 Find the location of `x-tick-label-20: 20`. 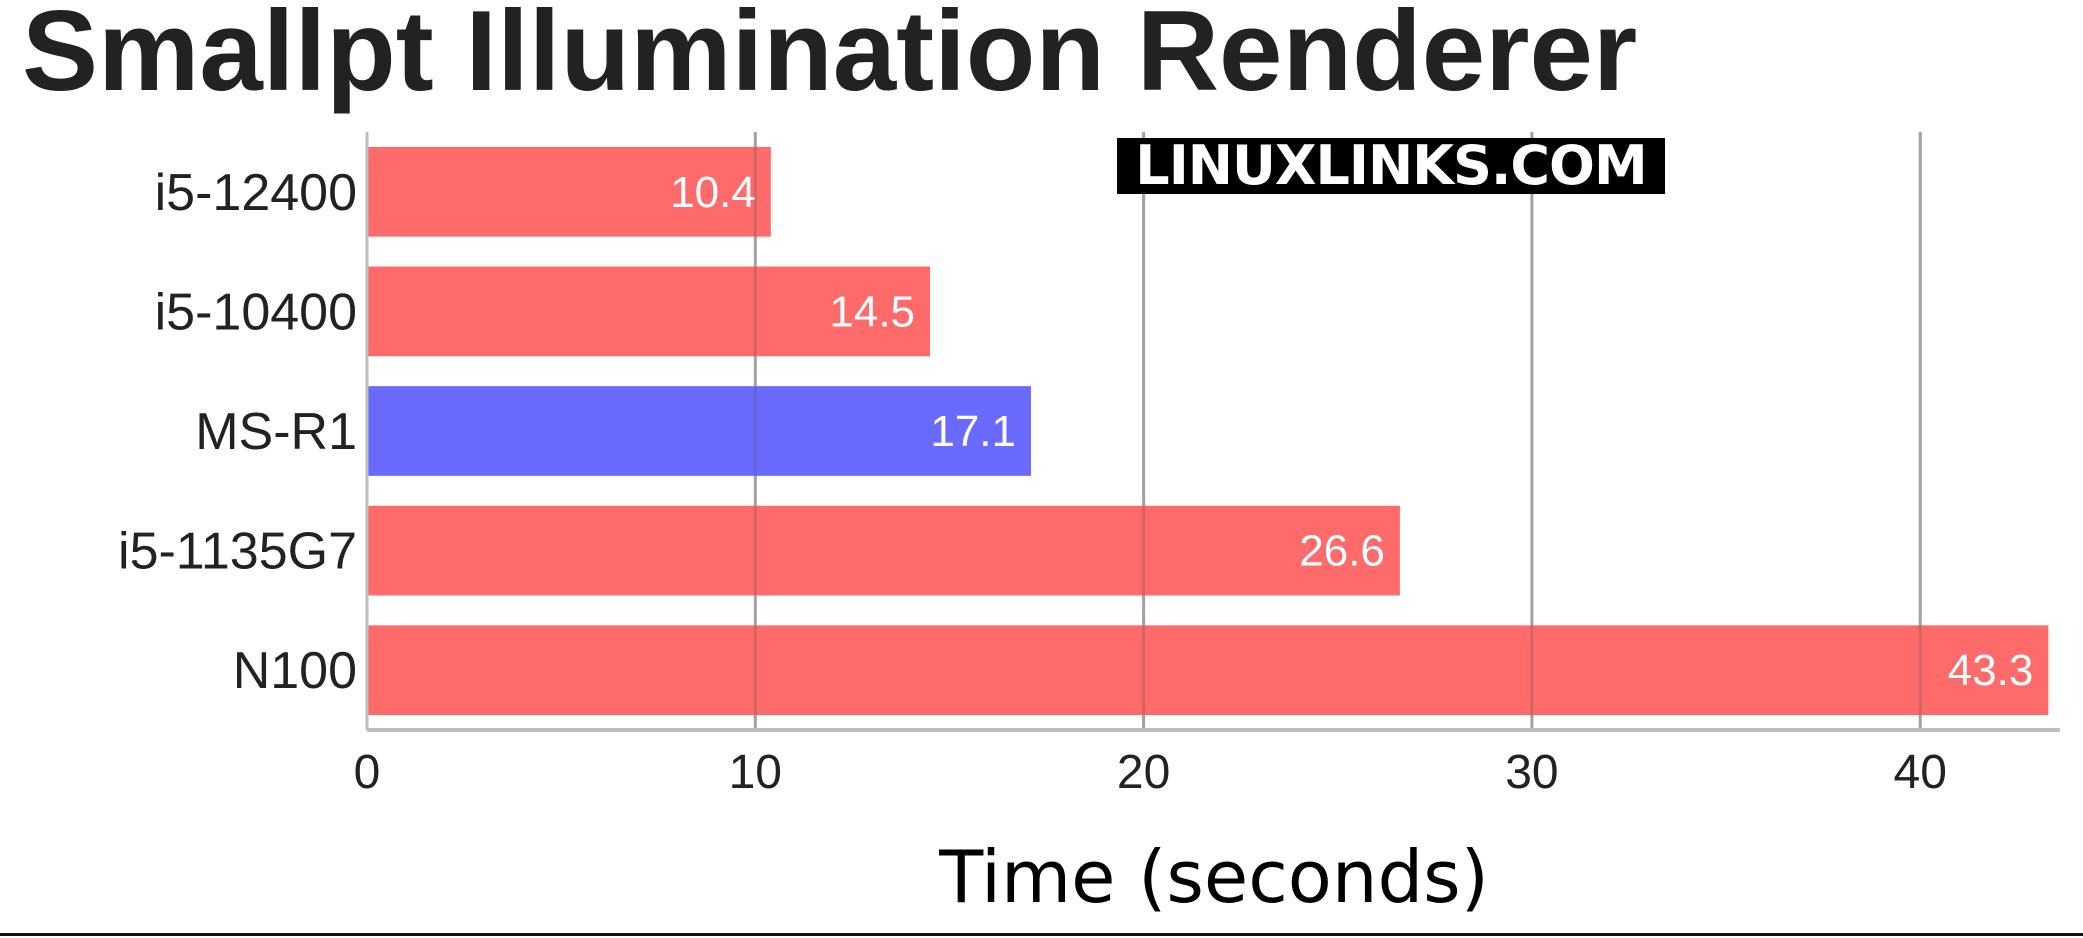

x-tick-label-20: 20 is located at coordinates (1143, 772).